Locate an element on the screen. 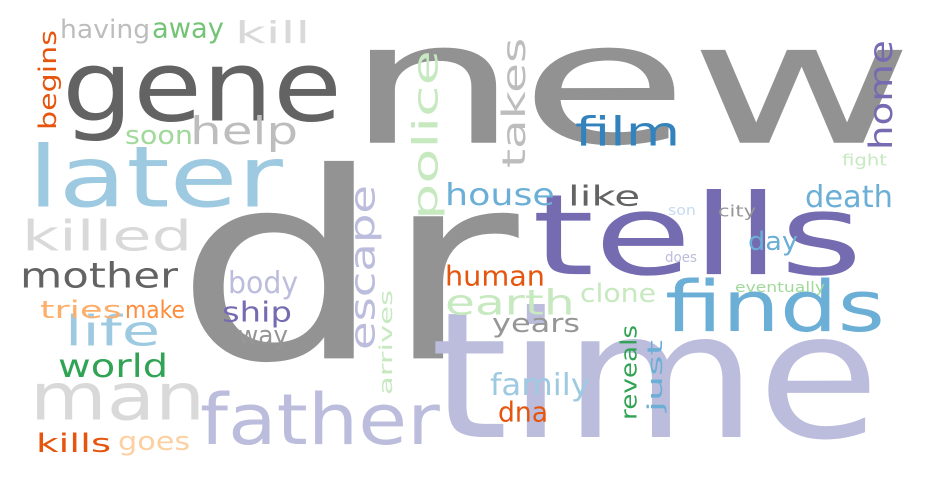 Image resolution: width=932 pixels, height=486 pixels. word-gene: gene is located at coordinates (202, 86).